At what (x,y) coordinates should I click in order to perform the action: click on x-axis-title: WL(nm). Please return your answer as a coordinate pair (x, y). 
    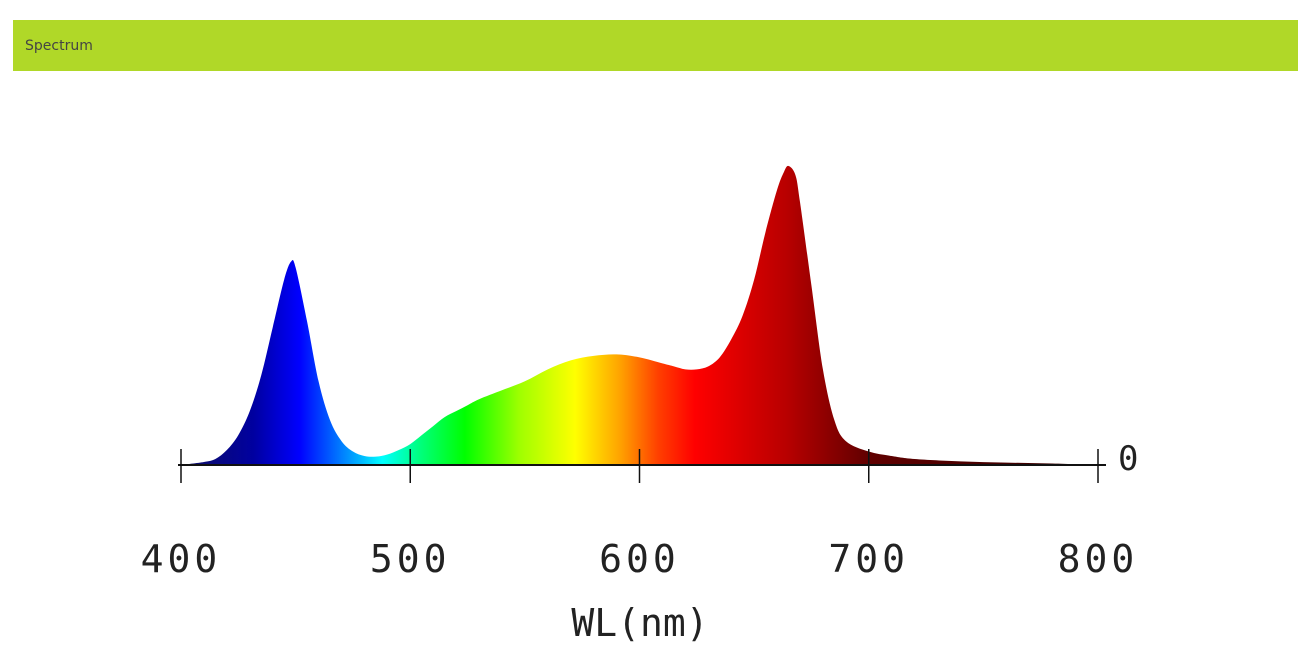
    Looking at the image, I should click on (639, 623).